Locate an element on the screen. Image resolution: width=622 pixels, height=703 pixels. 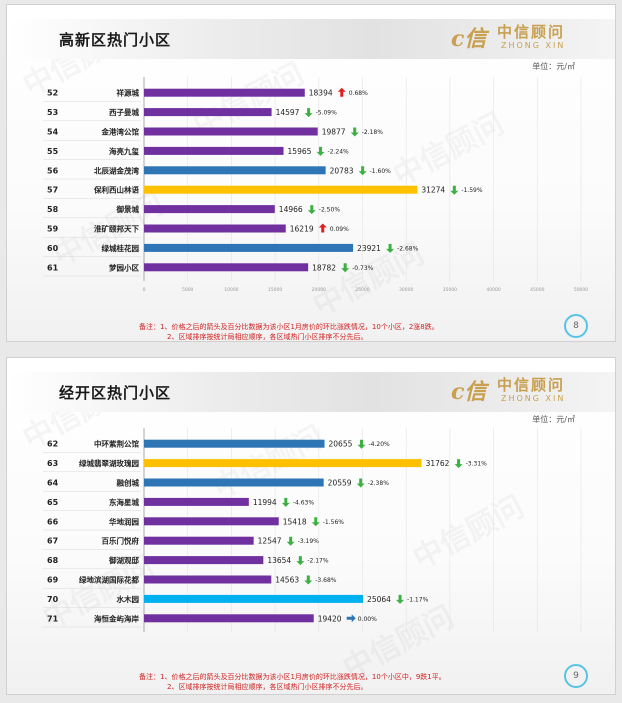
rank-label: 54 is located at coordinates (53, 132).